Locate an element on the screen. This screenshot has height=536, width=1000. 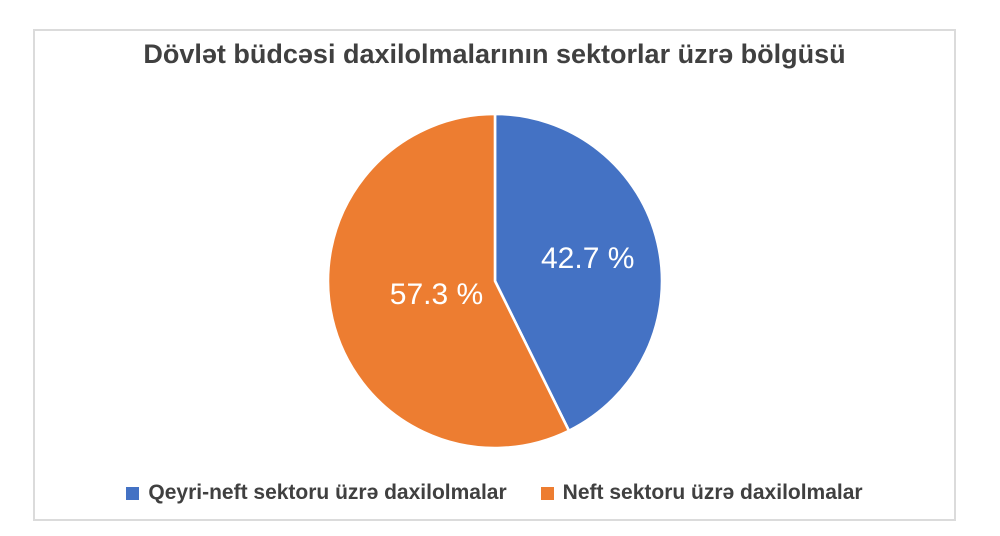
legend-swatch-orange-icon is located at coordinates (547, 493).